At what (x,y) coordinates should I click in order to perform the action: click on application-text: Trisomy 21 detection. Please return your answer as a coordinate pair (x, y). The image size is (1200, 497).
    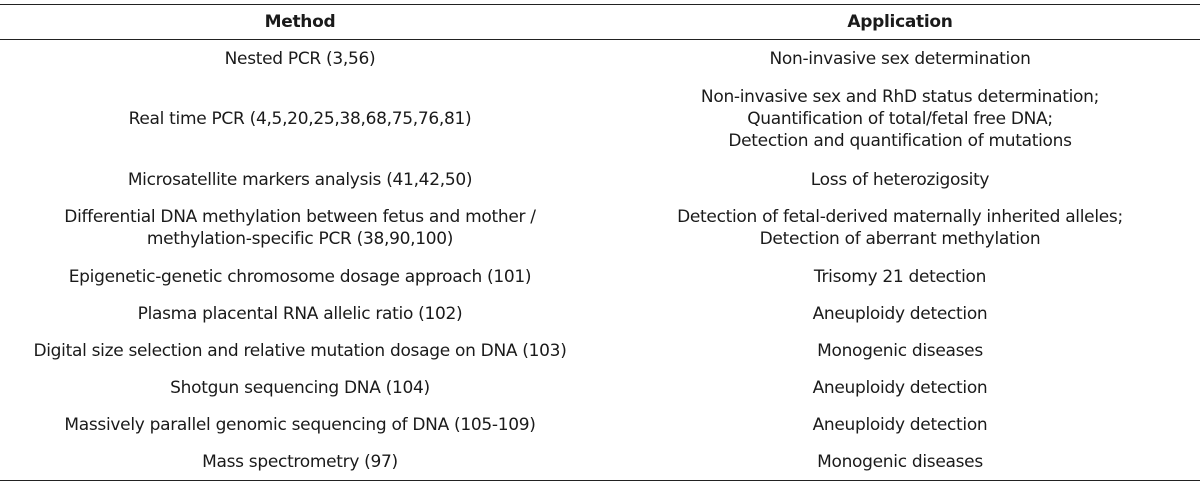
    Looking at the image, I should click on (900, 276).